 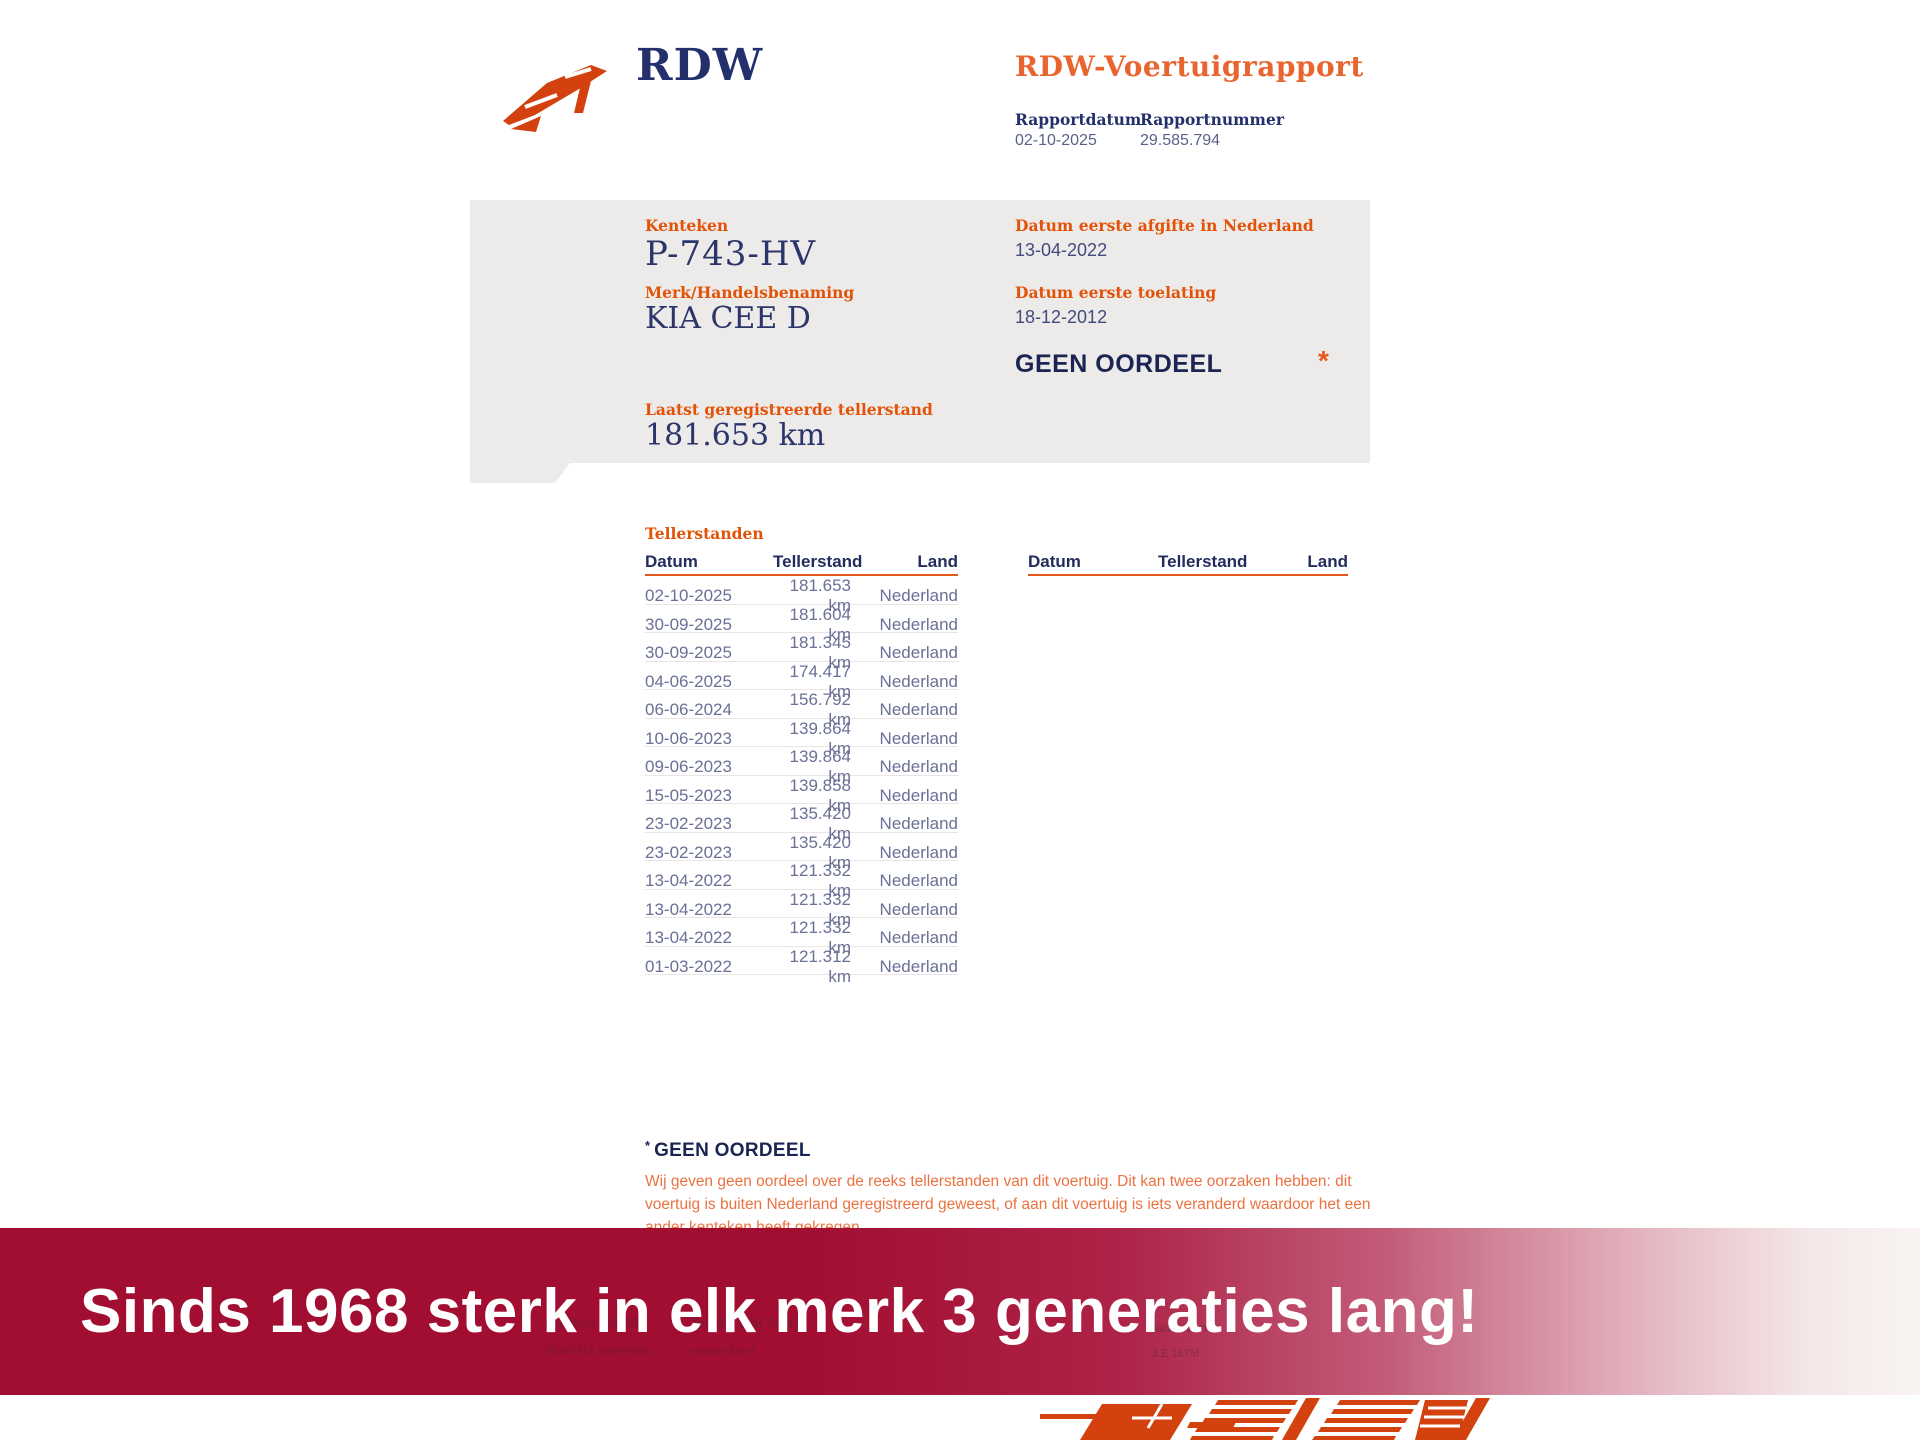 What do you see at coordinates (920, 341) in the screenshot?
I see `vehicle-summary-panel` at bounding box center [920, 341].